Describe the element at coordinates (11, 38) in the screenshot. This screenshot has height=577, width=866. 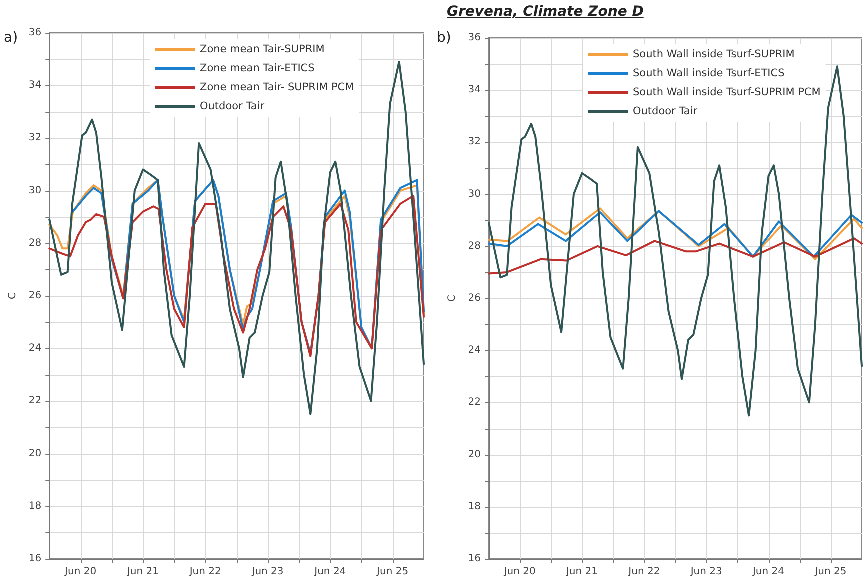
I see `text: a)` at that location.